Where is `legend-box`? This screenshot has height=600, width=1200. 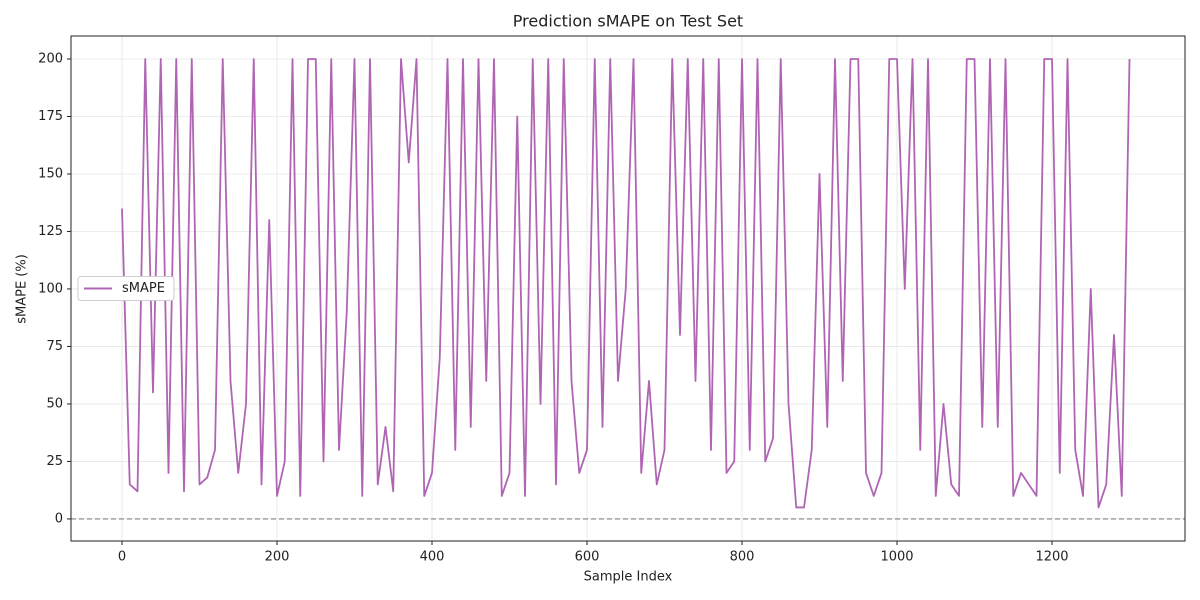
legend-box is located at coordinates (126, 288).